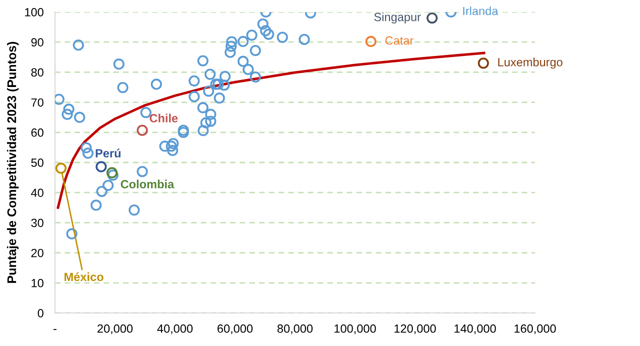 The image size is (640, 346). Describe the element at coordinates (38, 283) in the screenshot. I see `y-tick-label: 10` at that location.